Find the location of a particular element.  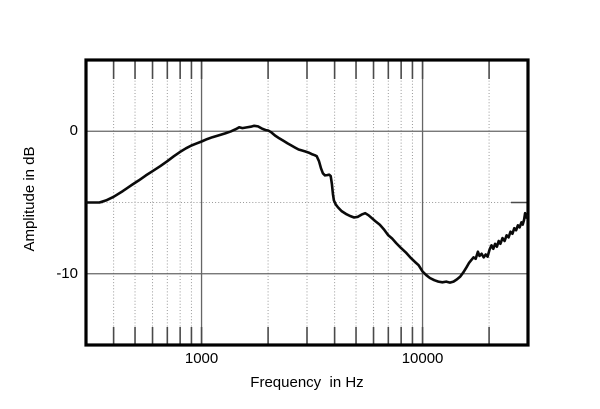

y-tick-label-minus10db: -10 is located at coordinates (67, 273).